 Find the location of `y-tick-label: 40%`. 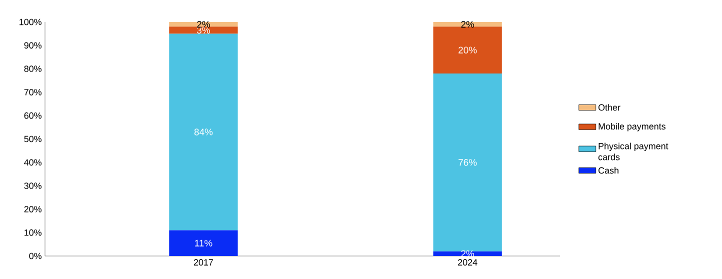

y-tick-label: 40% is located at coordinates (33, 162).